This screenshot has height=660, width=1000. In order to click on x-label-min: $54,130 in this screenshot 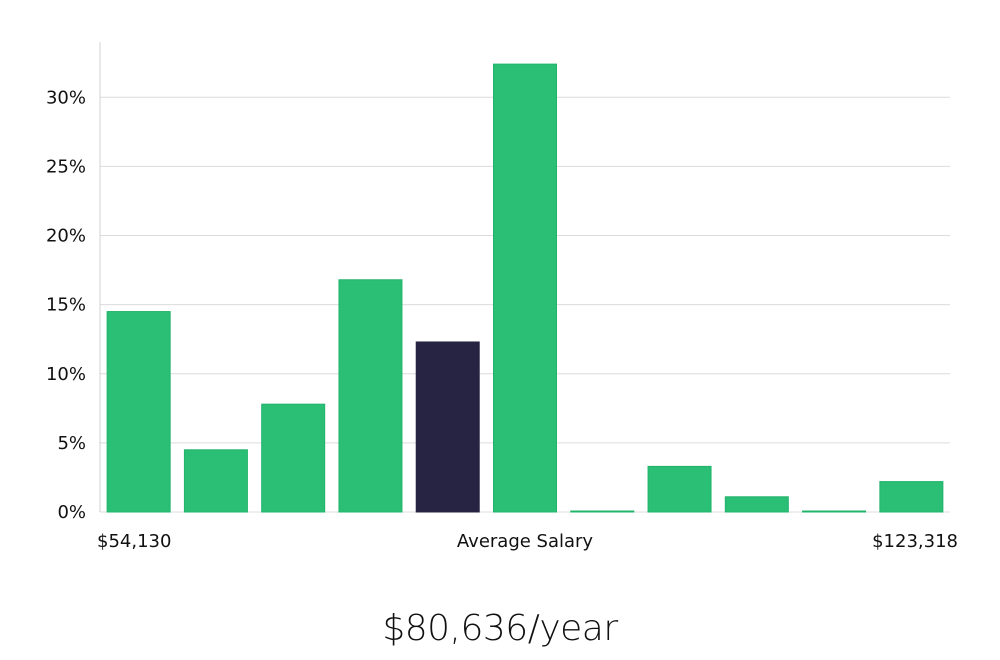, I will do `click(134, 541)`.